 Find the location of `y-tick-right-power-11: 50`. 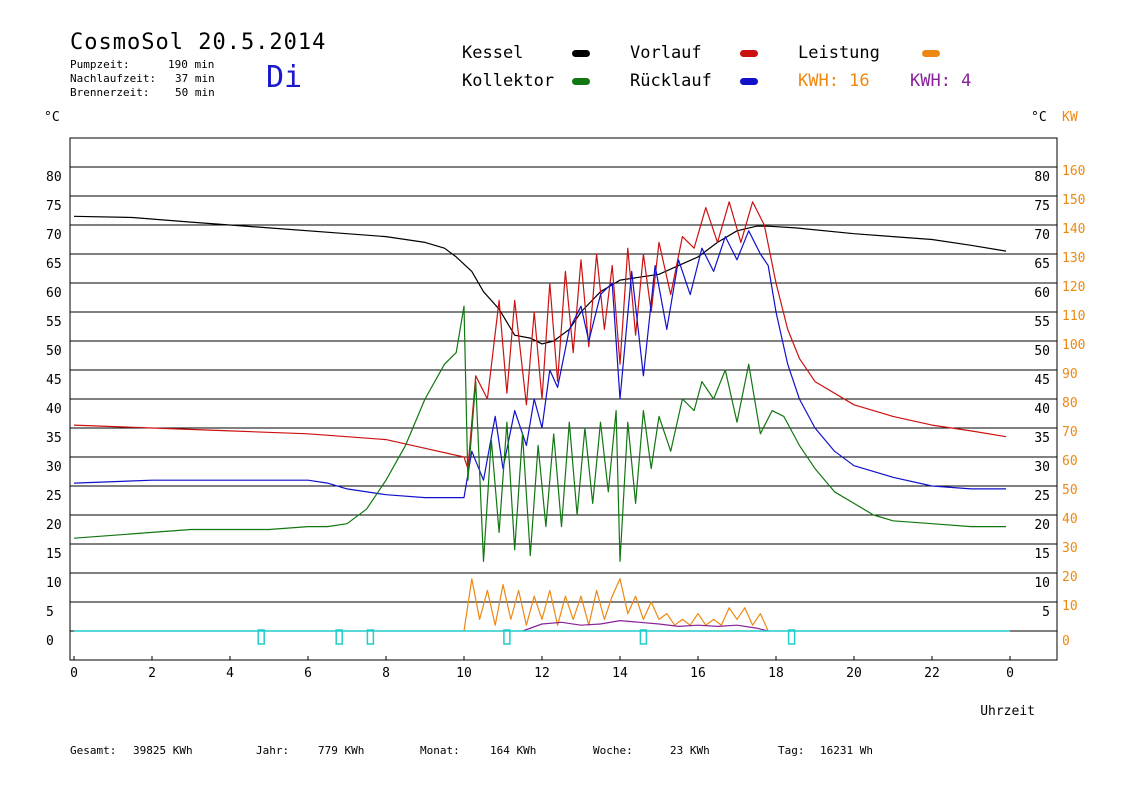

y-tick-right-power-11: 50 is located at coordinates (1070, 490).